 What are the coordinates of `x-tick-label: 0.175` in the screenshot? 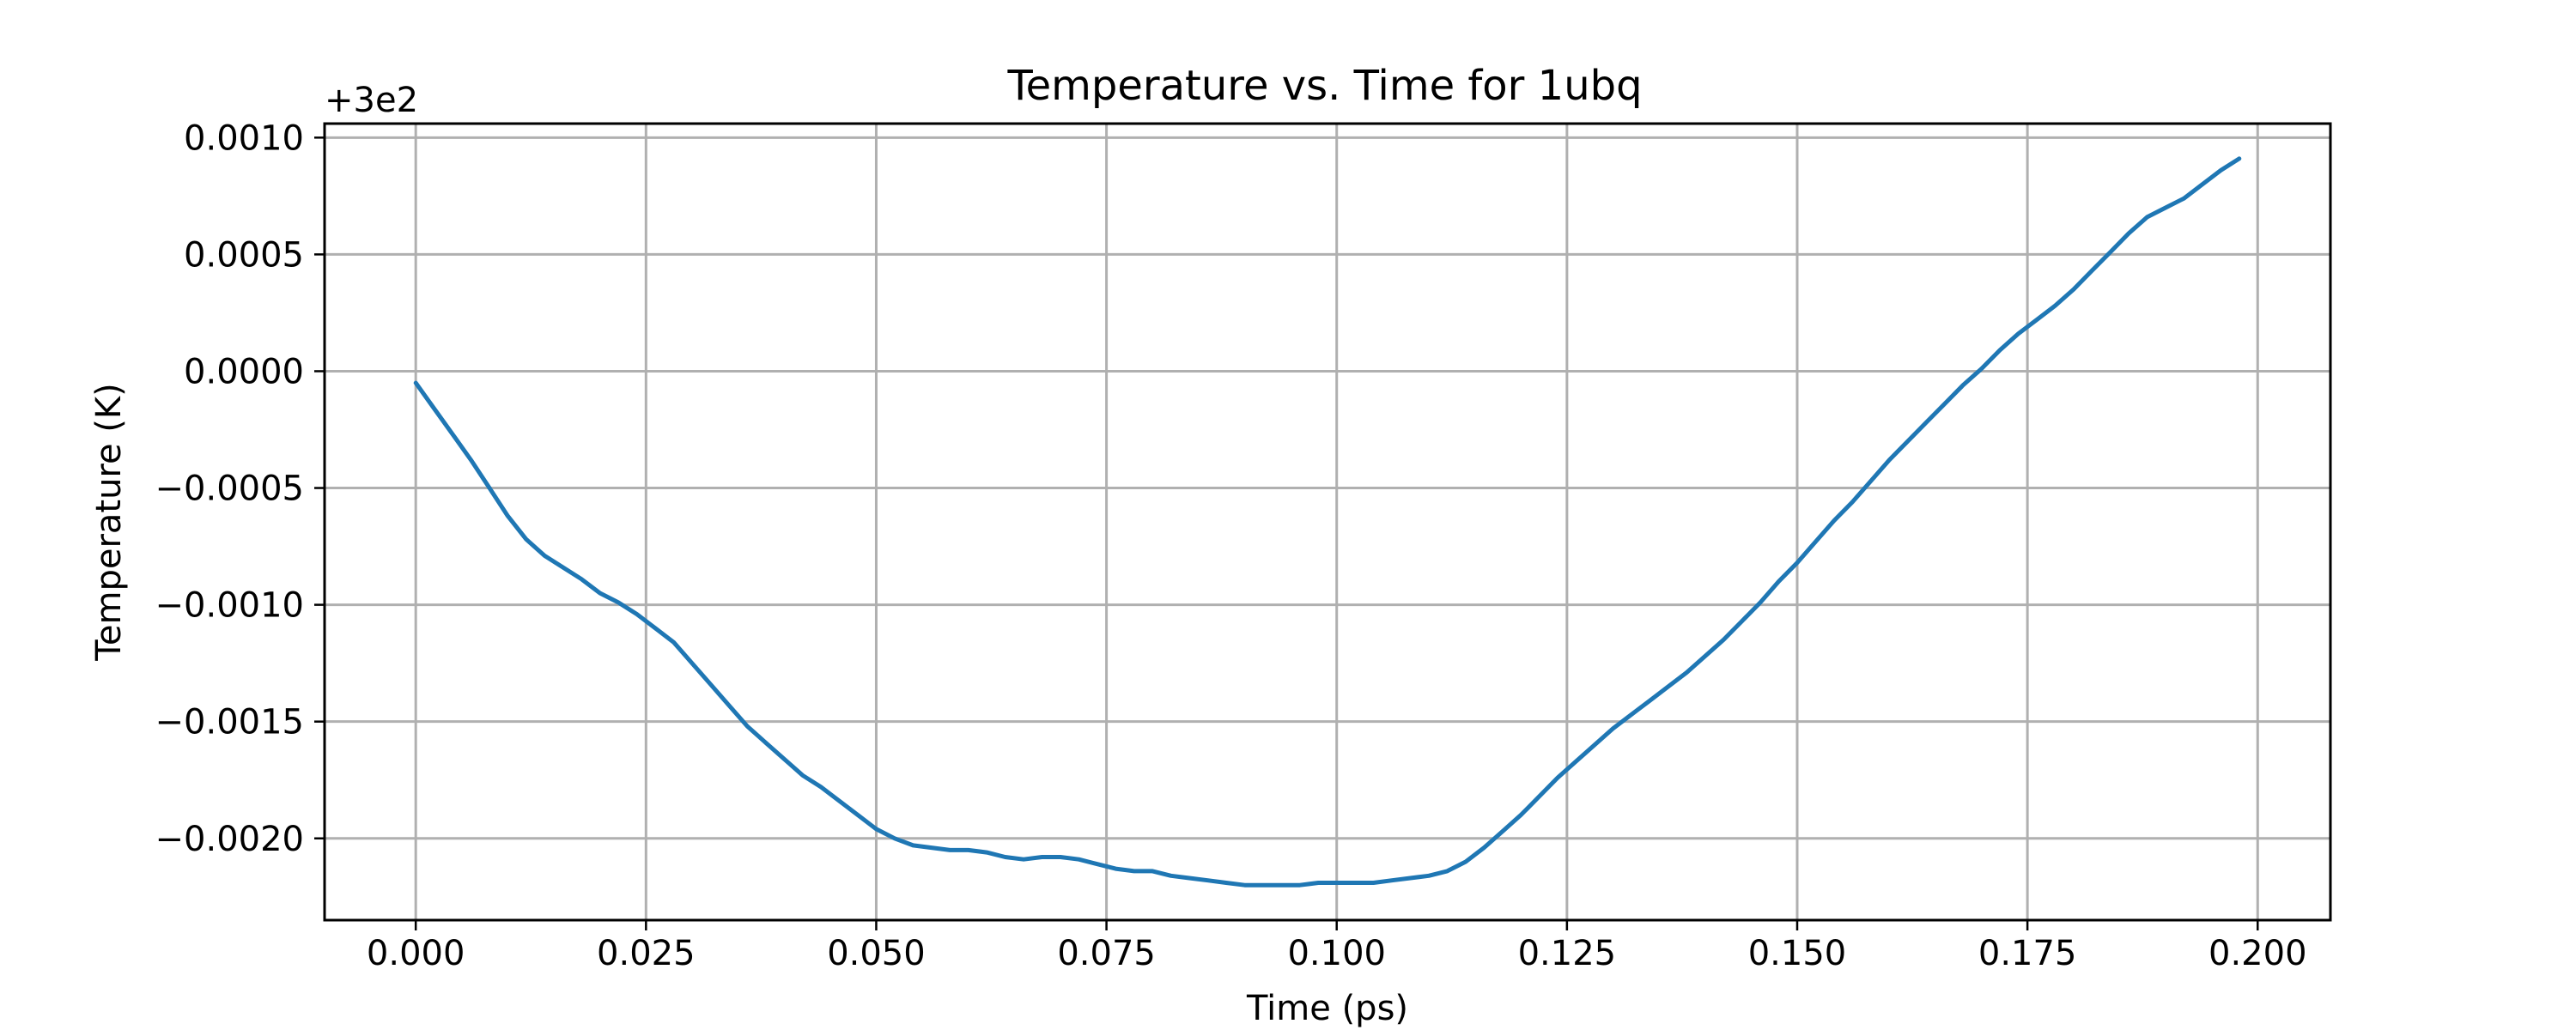 It's located at (2027, 953).